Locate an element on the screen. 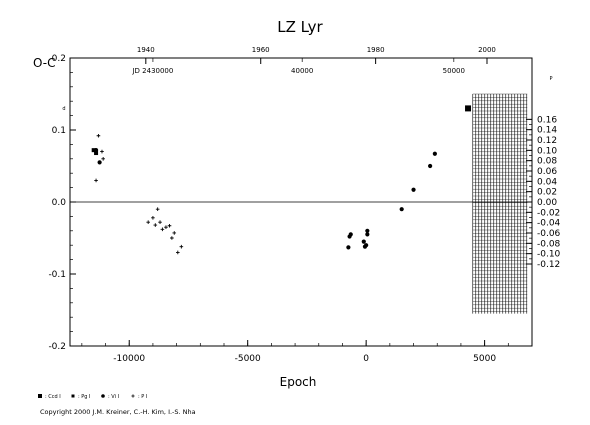 The image size is (590, 425). legend-marker-p is located at coordinates (133, 396).